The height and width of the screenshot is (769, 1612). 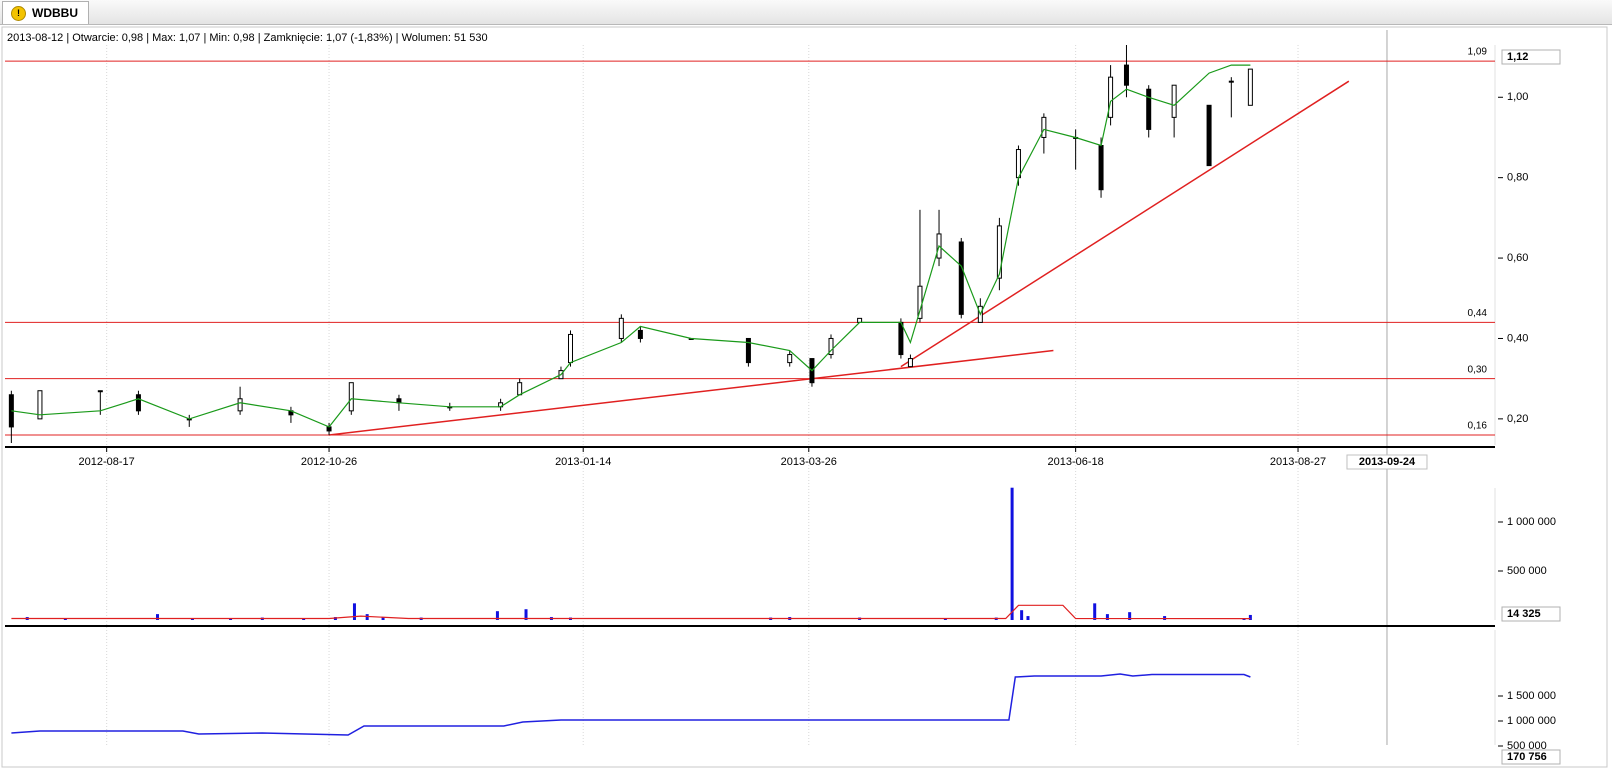 What do you see at coordinates (1517, 258) in the screenshot?
I see `y-tick-label: 0,60` at bounding box center [1517, 258].